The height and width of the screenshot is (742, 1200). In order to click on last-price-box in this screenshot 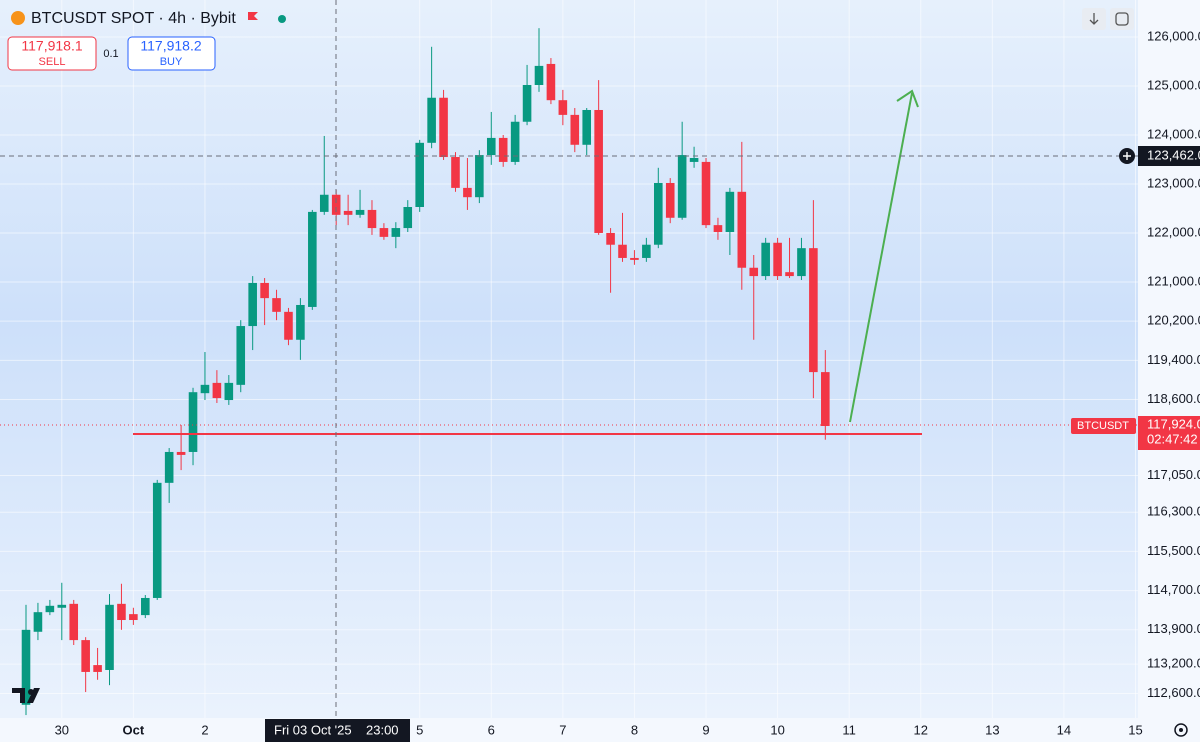, I will do `click(1169, 433)`.